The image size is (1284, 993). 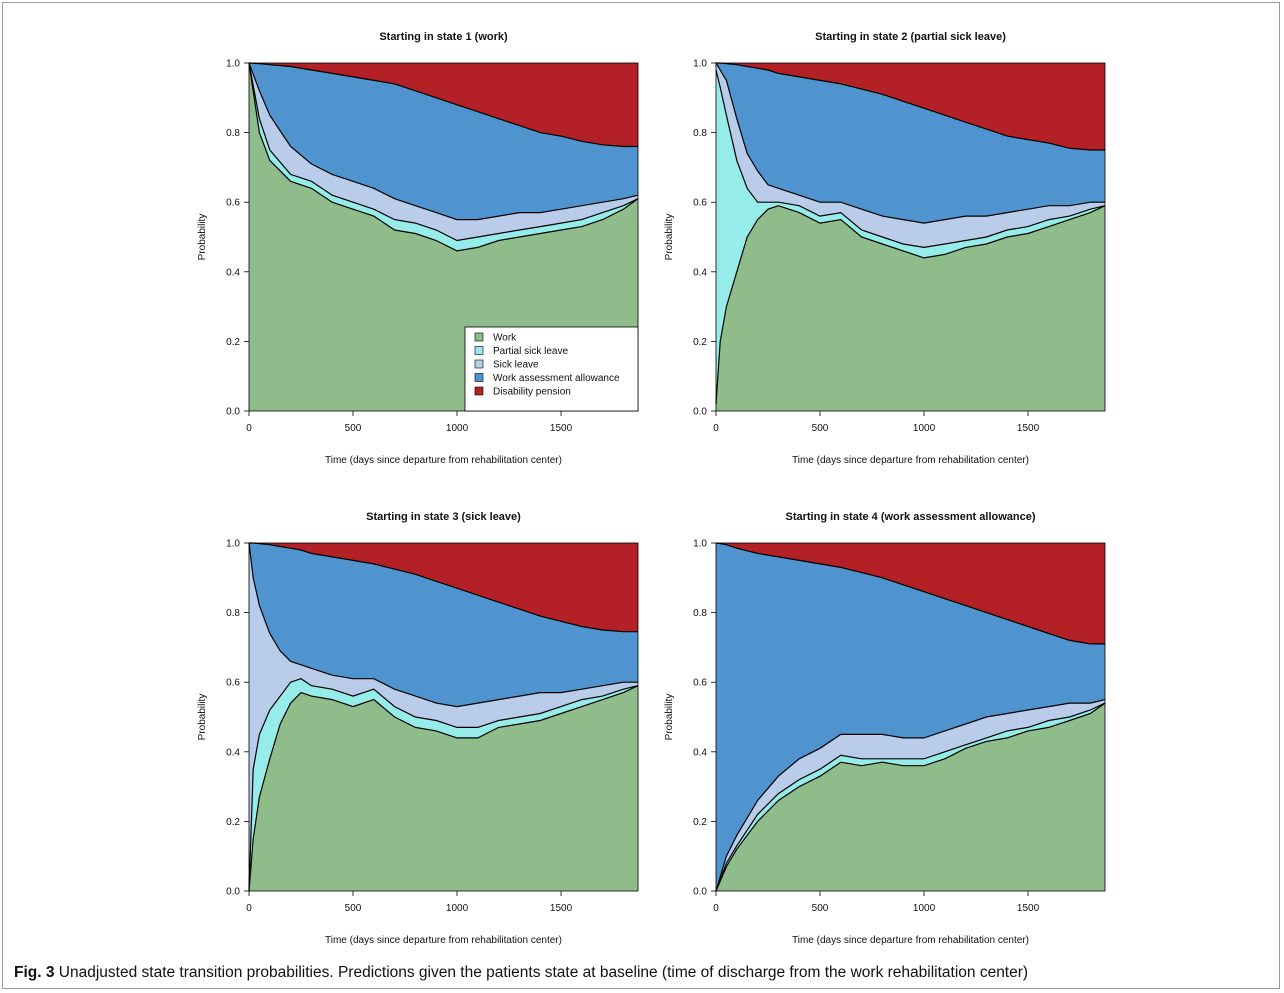 I want to click on panel-2-ytick-label: 0.6, so click(x=700, y=203).